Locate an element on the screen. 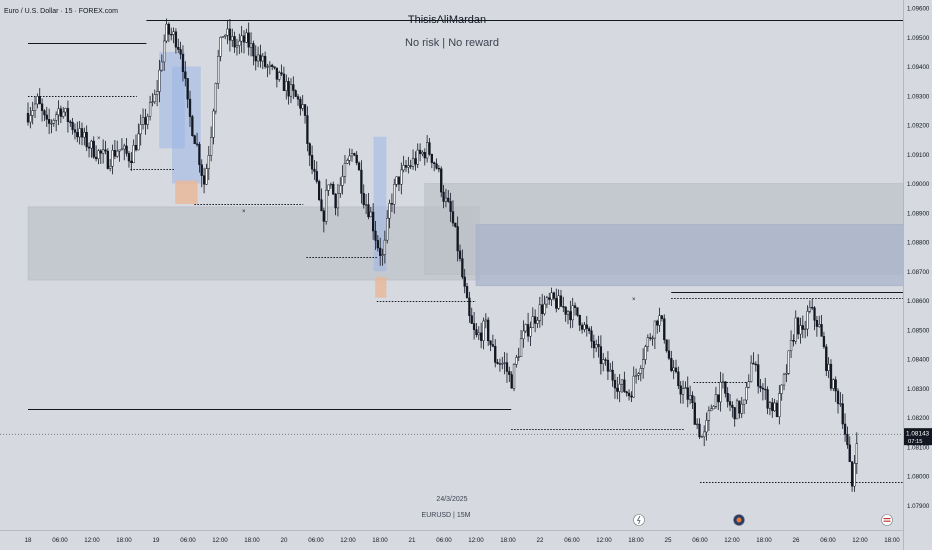  time-axis-tick-label: 26 is located at coordinates (796, 540).